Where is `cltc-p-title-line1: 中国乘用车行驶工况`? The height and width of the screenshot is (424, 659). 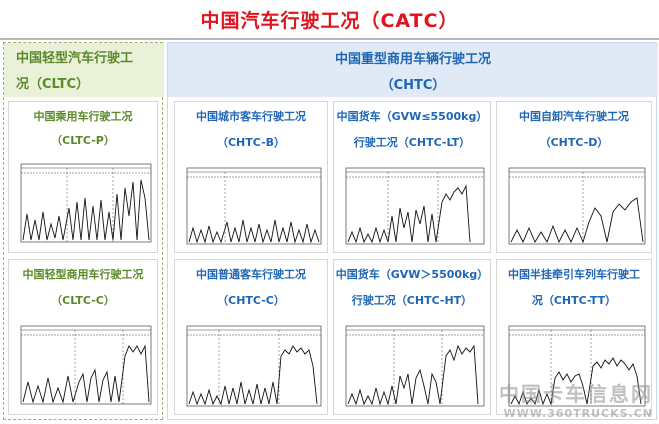
cltc-p-title-line1: 中国乘用车行驶工况 is located at coordinates (83, 116).